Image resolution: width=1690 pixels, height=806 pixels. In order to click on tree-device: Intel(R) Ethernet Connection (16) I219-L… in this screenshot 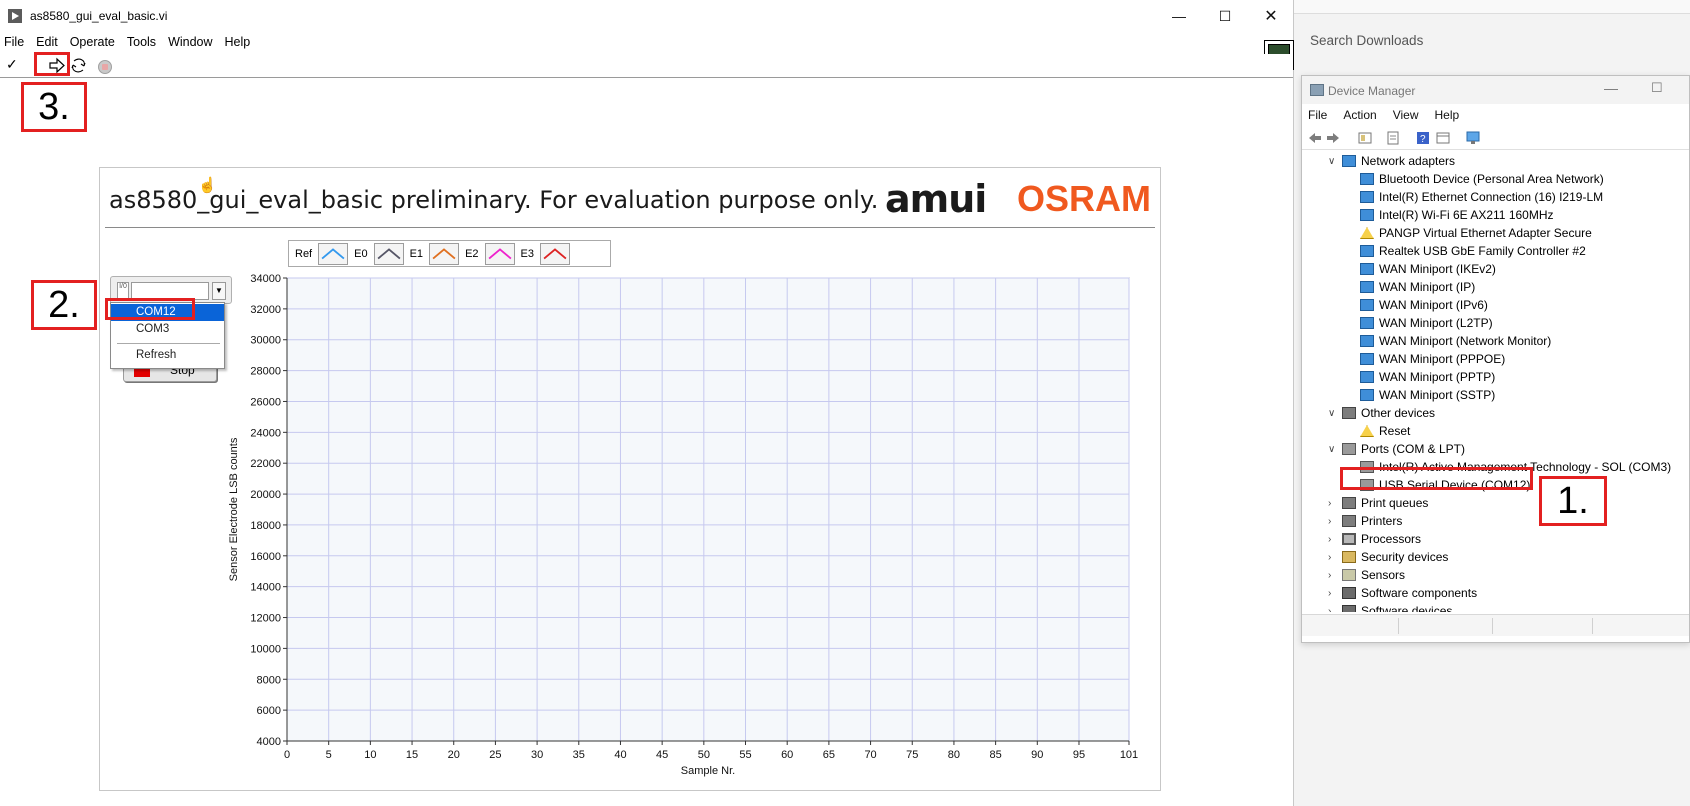, I will do `click(1481, 197)`.